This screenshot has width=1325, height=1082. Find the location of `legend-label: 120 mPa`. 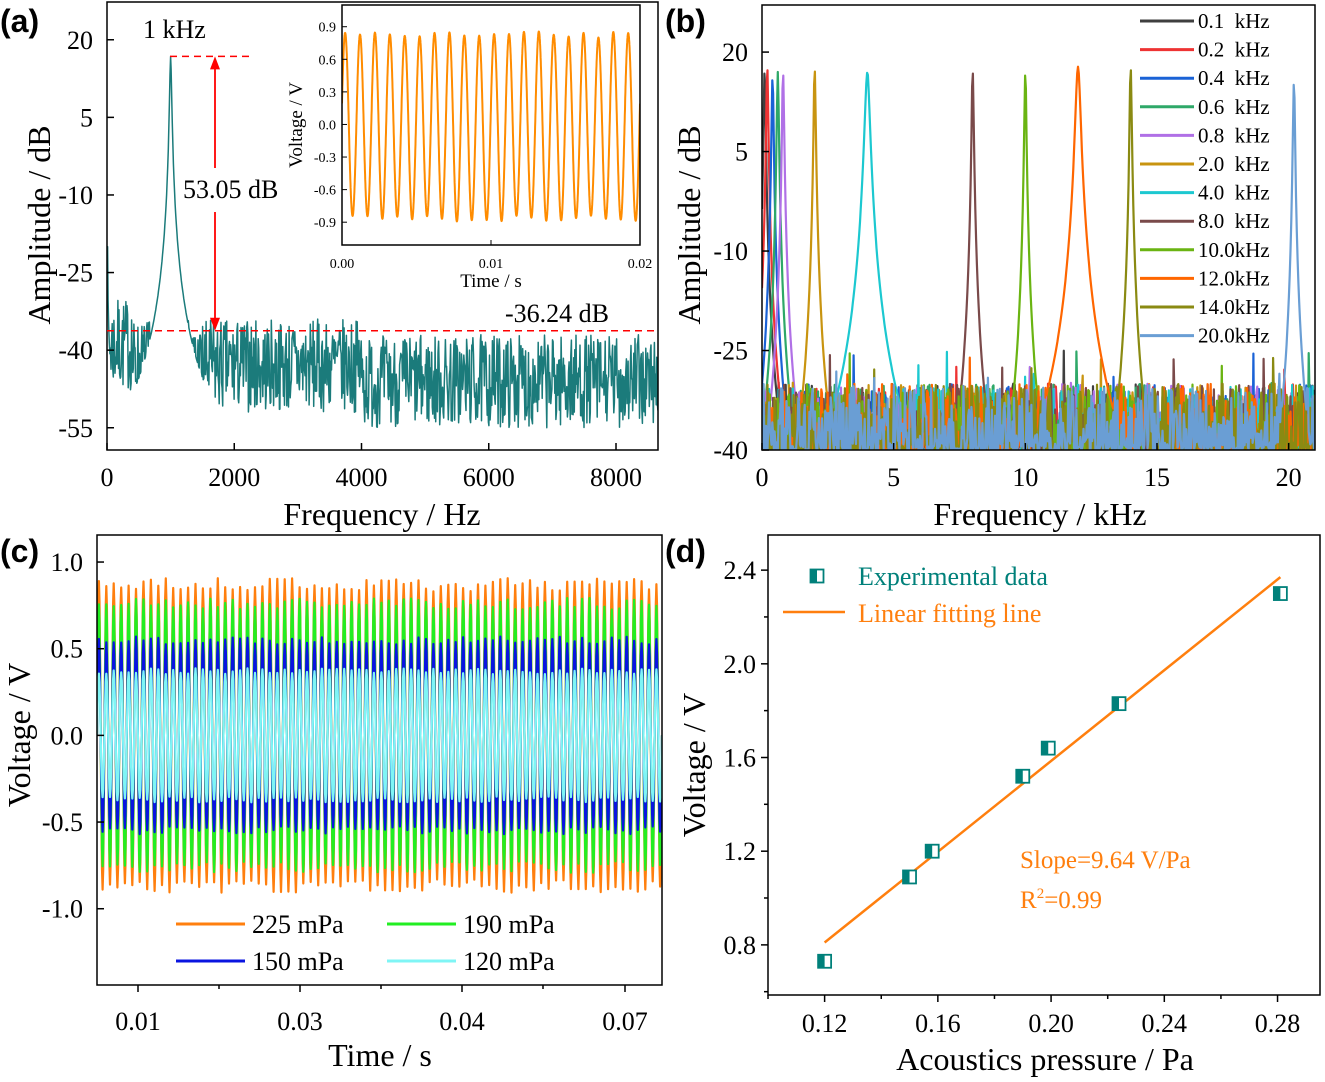

legend-label: 120 mPa is located at coordinates (509, 961).